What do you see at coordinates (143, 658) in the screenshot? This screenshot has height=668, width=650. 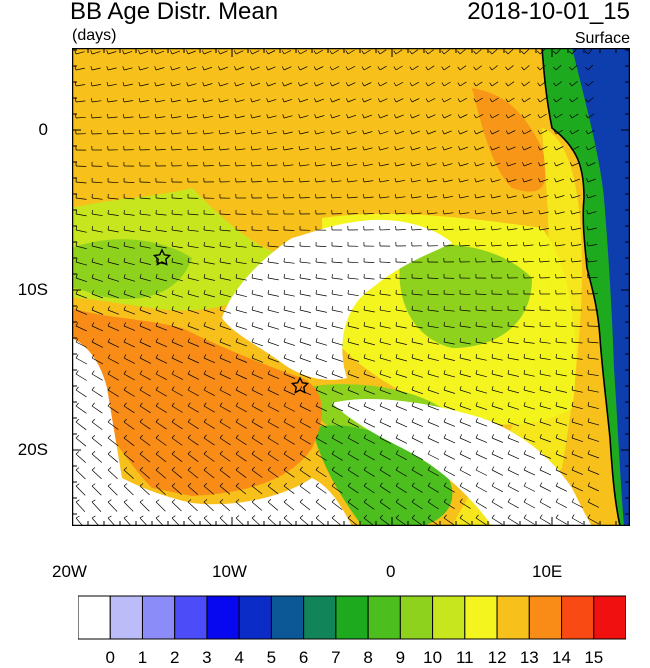 I see `colorbar-label: 1` at bounding box center [143, 658].